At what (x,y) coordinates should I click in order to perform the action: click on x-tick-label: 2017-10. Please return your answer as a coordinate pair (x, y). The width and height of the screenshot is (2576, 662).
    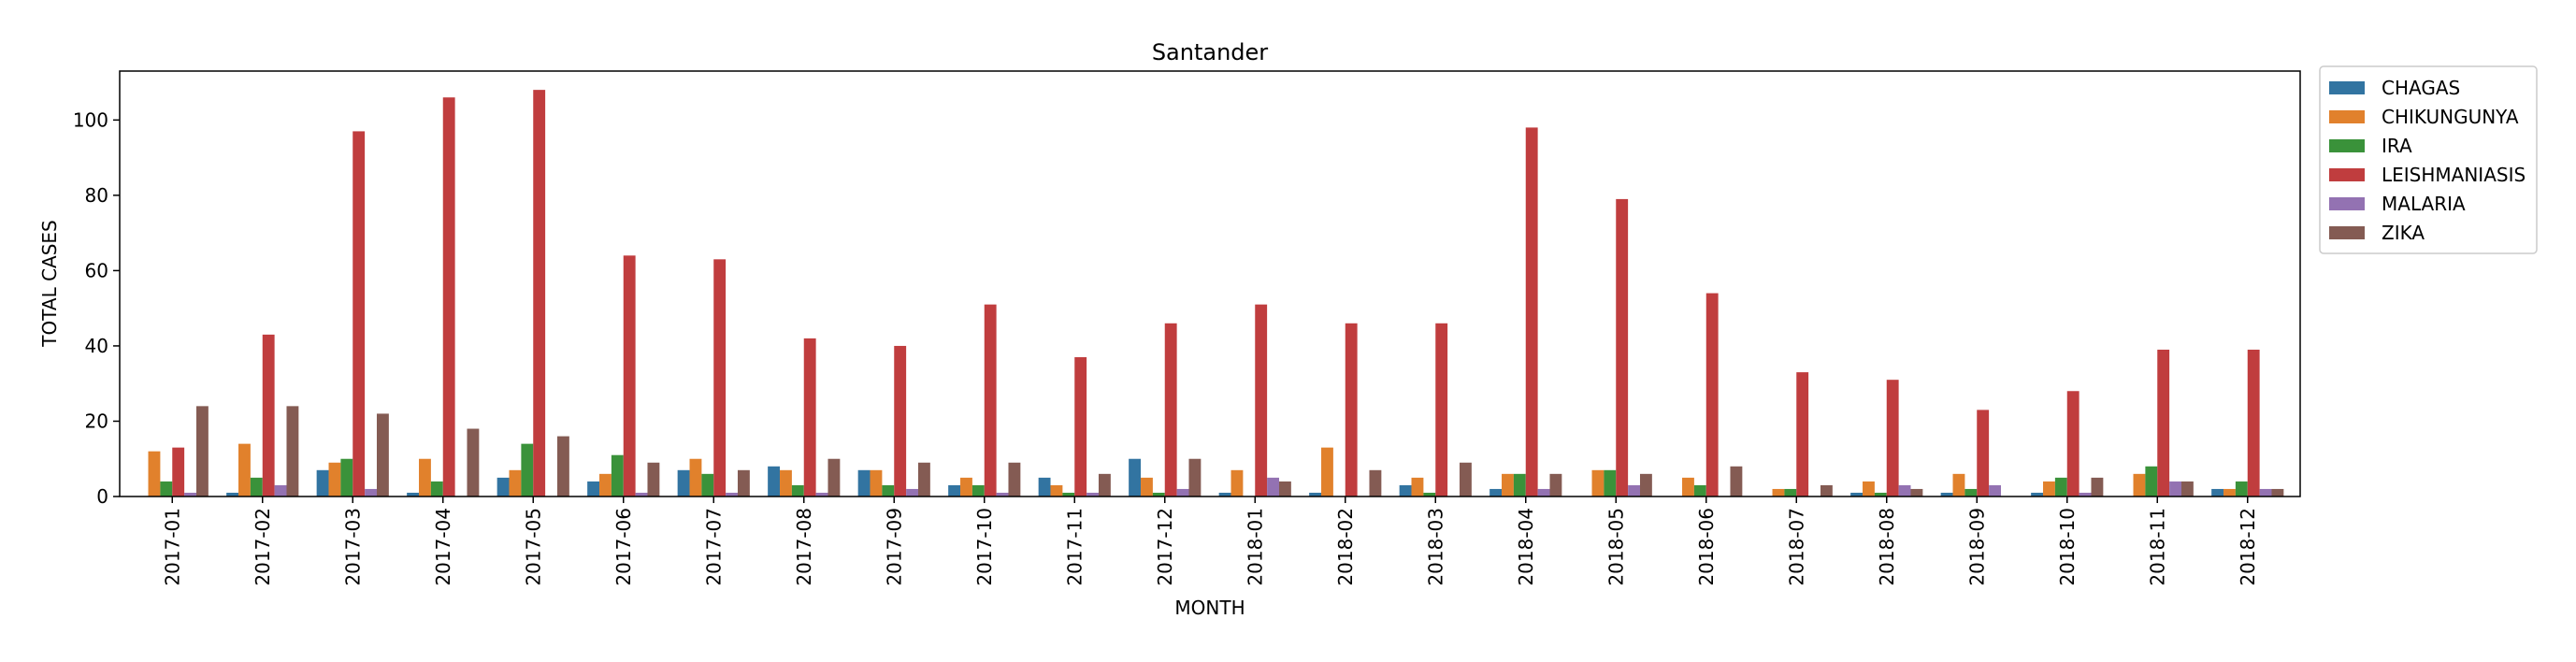
    Looking at the image, I should click on (985, 547).